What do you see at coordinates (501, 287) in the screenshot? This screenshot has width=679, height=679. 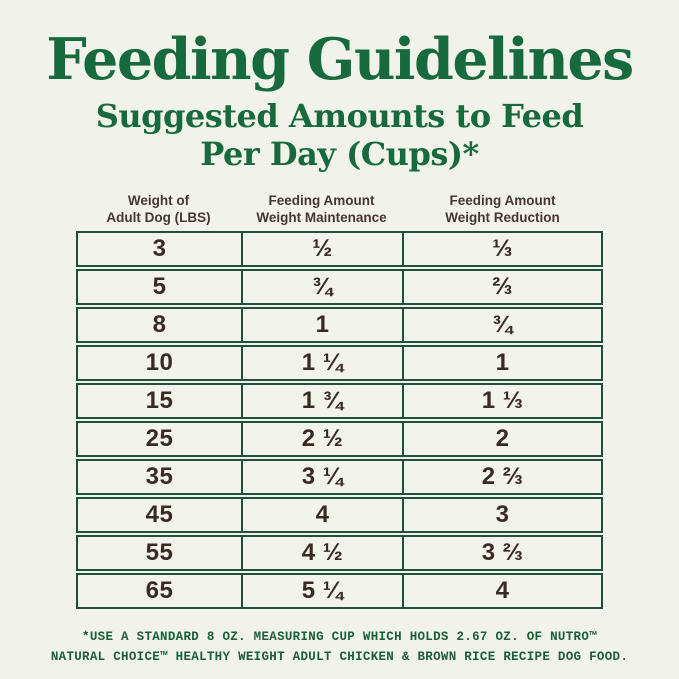 I see `reduction-cell: ⅔` at bounding box center [501, 287].